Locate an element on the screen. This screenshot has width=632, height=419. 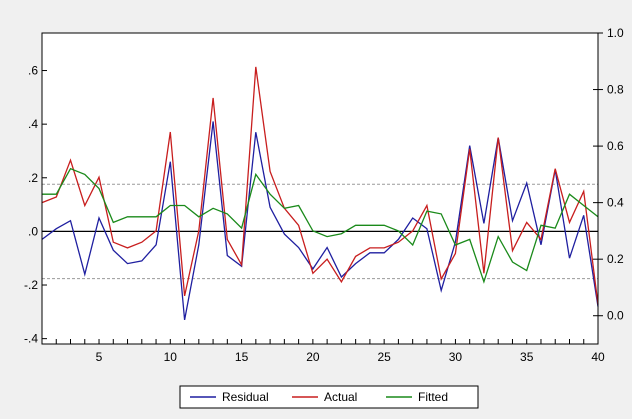
right-axis: 1.0 0.8 0.6 0.4 0.2 0.0 is located at coordinates (608, 174).